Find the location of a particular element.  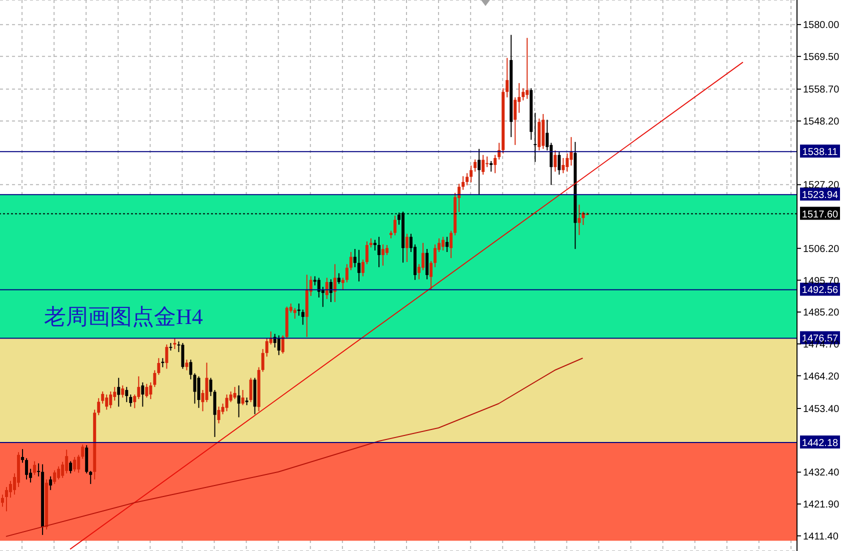

y-tick-label: 1432.40 is located at coordinates (821, 473).